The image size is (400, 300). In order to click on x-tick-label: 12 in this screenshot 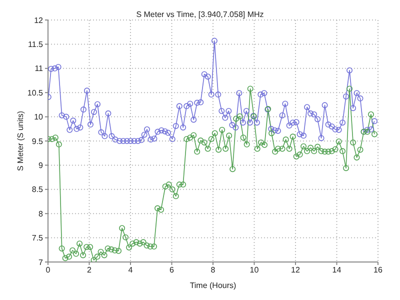, I will do `click(295, 270)`.